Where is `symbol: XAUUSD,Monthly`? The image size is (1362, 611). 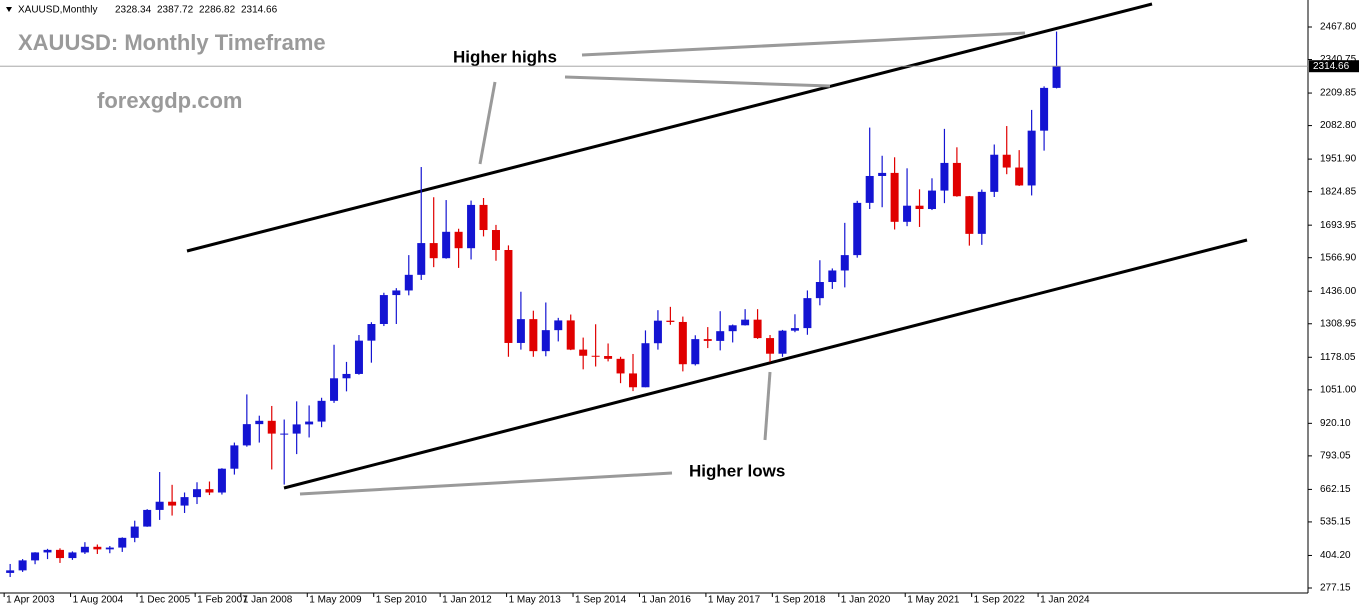 symbol: XAUUSD,Monthly is located at coordinates (57, 10).